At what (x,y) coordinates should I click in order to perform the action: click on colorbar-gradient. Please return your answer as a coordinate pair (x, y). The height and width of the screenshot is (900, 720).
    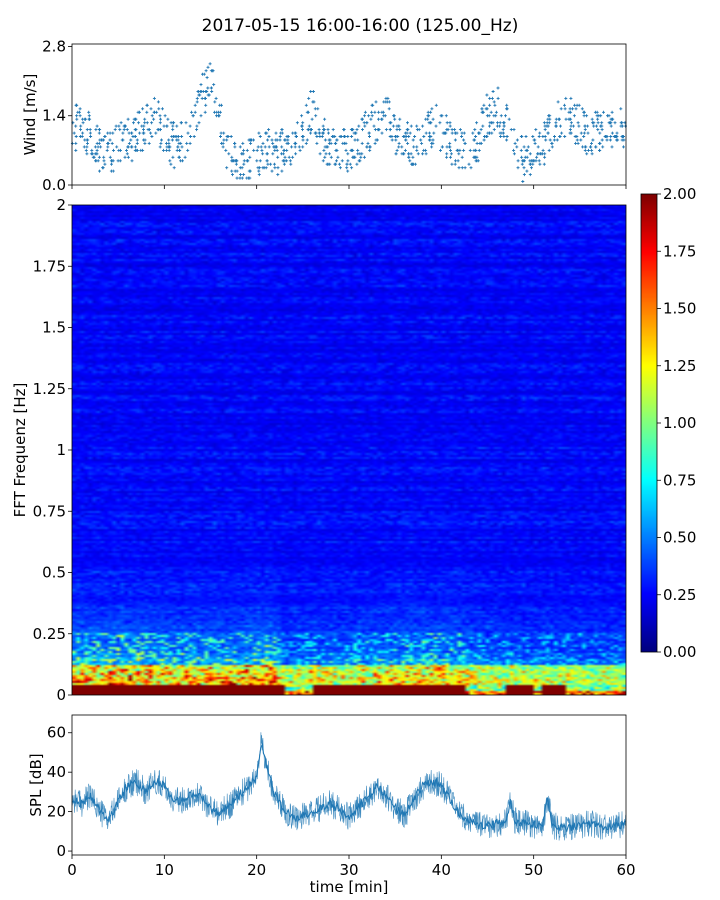
    Looking at the image, I should click on (649, 423).